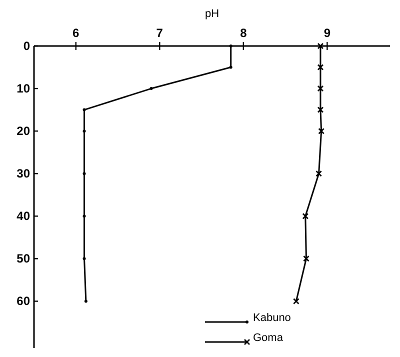 The height and width of the screenshot is (357, 400). What do you see at coordinates (160, 33) in the screenshot?
I see `x-tick-label: 7` at bounding box center [160, 33].